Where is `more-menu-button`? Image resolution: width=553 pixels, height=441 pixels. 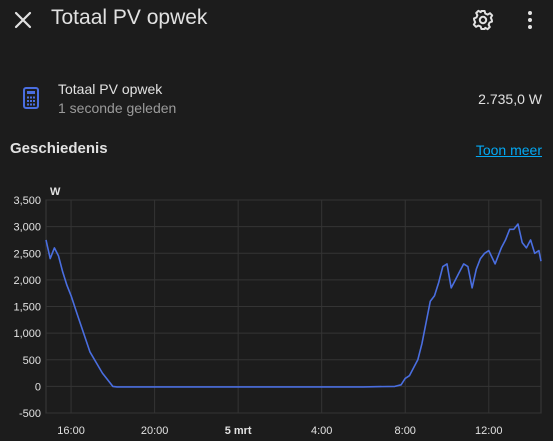 more-menu-button is located at coordinates (530, 20).